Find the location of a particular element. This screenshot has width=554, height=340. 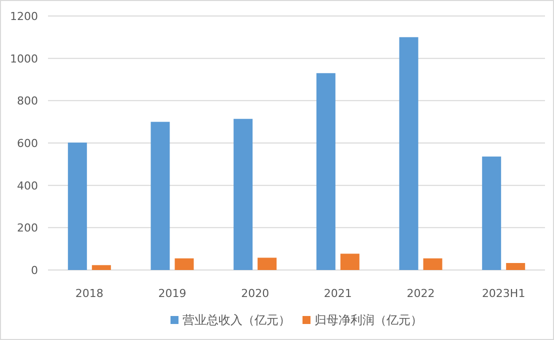

y-tick-label: 200 is located at coordinates (27, 228).